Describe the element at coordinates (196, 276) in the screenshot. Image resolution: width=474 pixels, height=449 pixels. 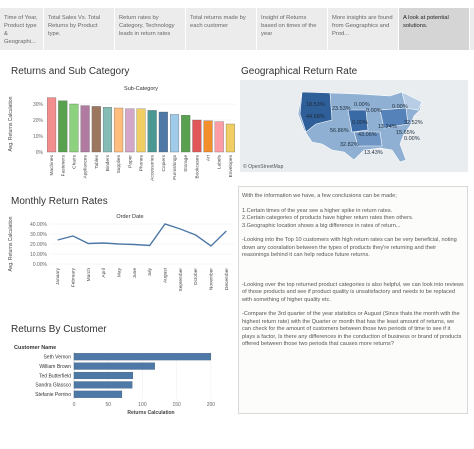
I see `monthly-x-tick: October` at that location.